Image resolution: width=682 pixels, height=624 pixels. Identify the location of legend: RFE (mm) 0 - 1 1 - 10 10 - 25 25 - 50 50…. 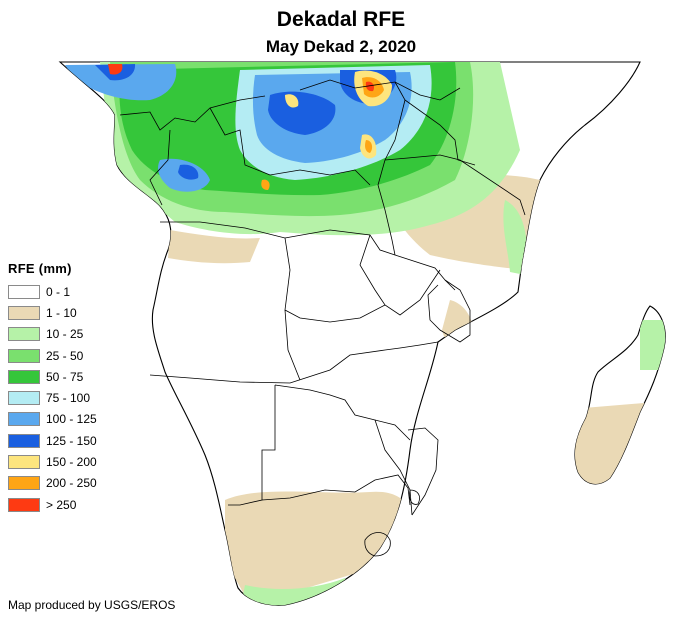
(52, 388).